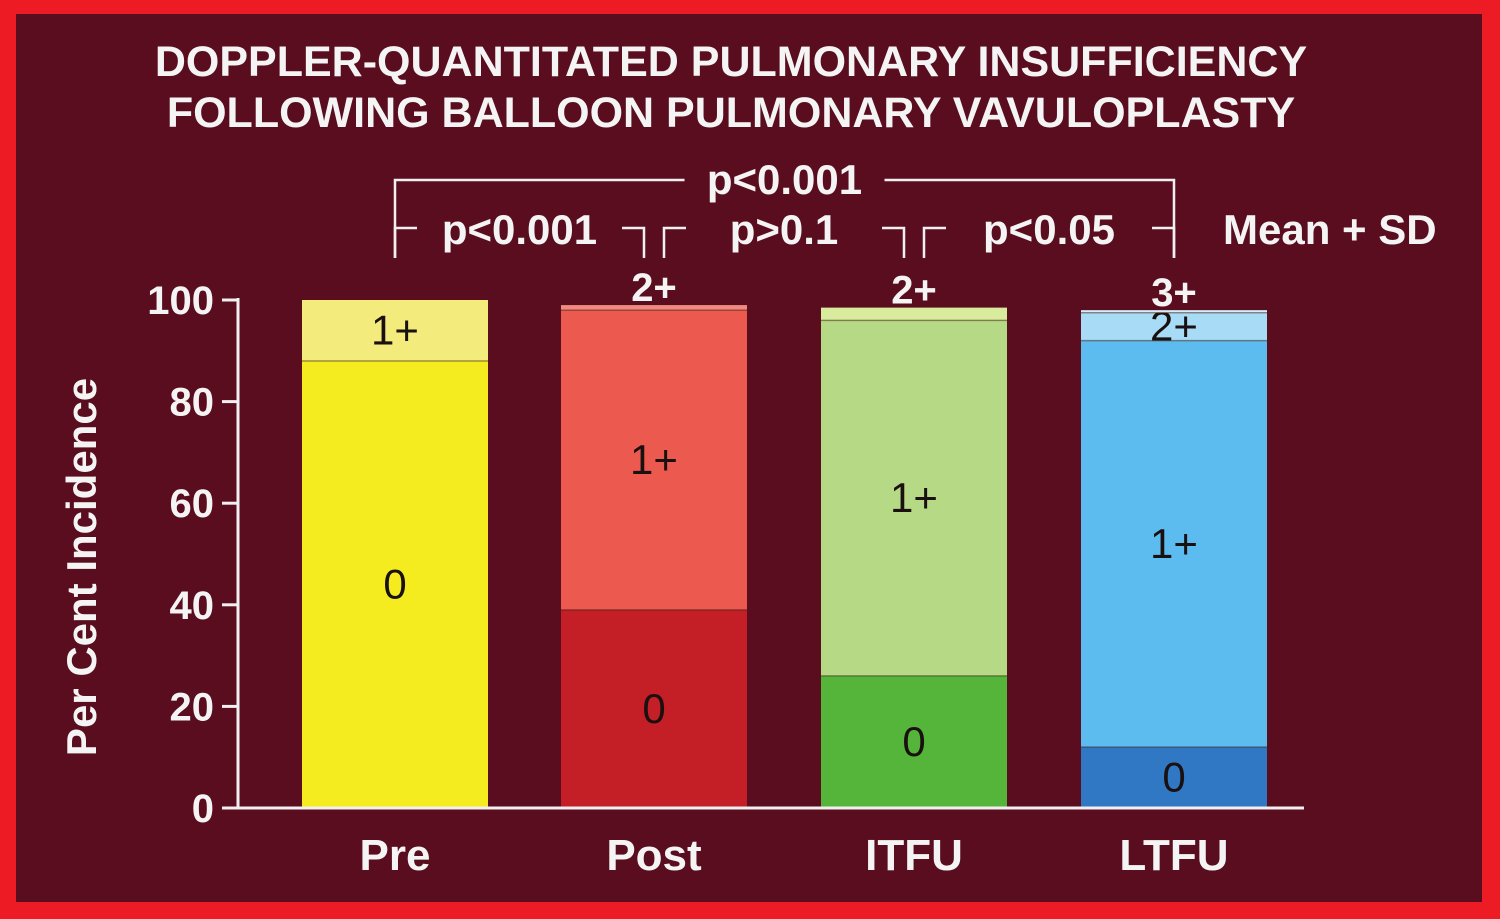 The width and height of the screenshot is (1500, 919). Describe the element at coordinates (81, 567) in the screenshot. I see `y-axis-label: Per Cent Incidence` at that location.